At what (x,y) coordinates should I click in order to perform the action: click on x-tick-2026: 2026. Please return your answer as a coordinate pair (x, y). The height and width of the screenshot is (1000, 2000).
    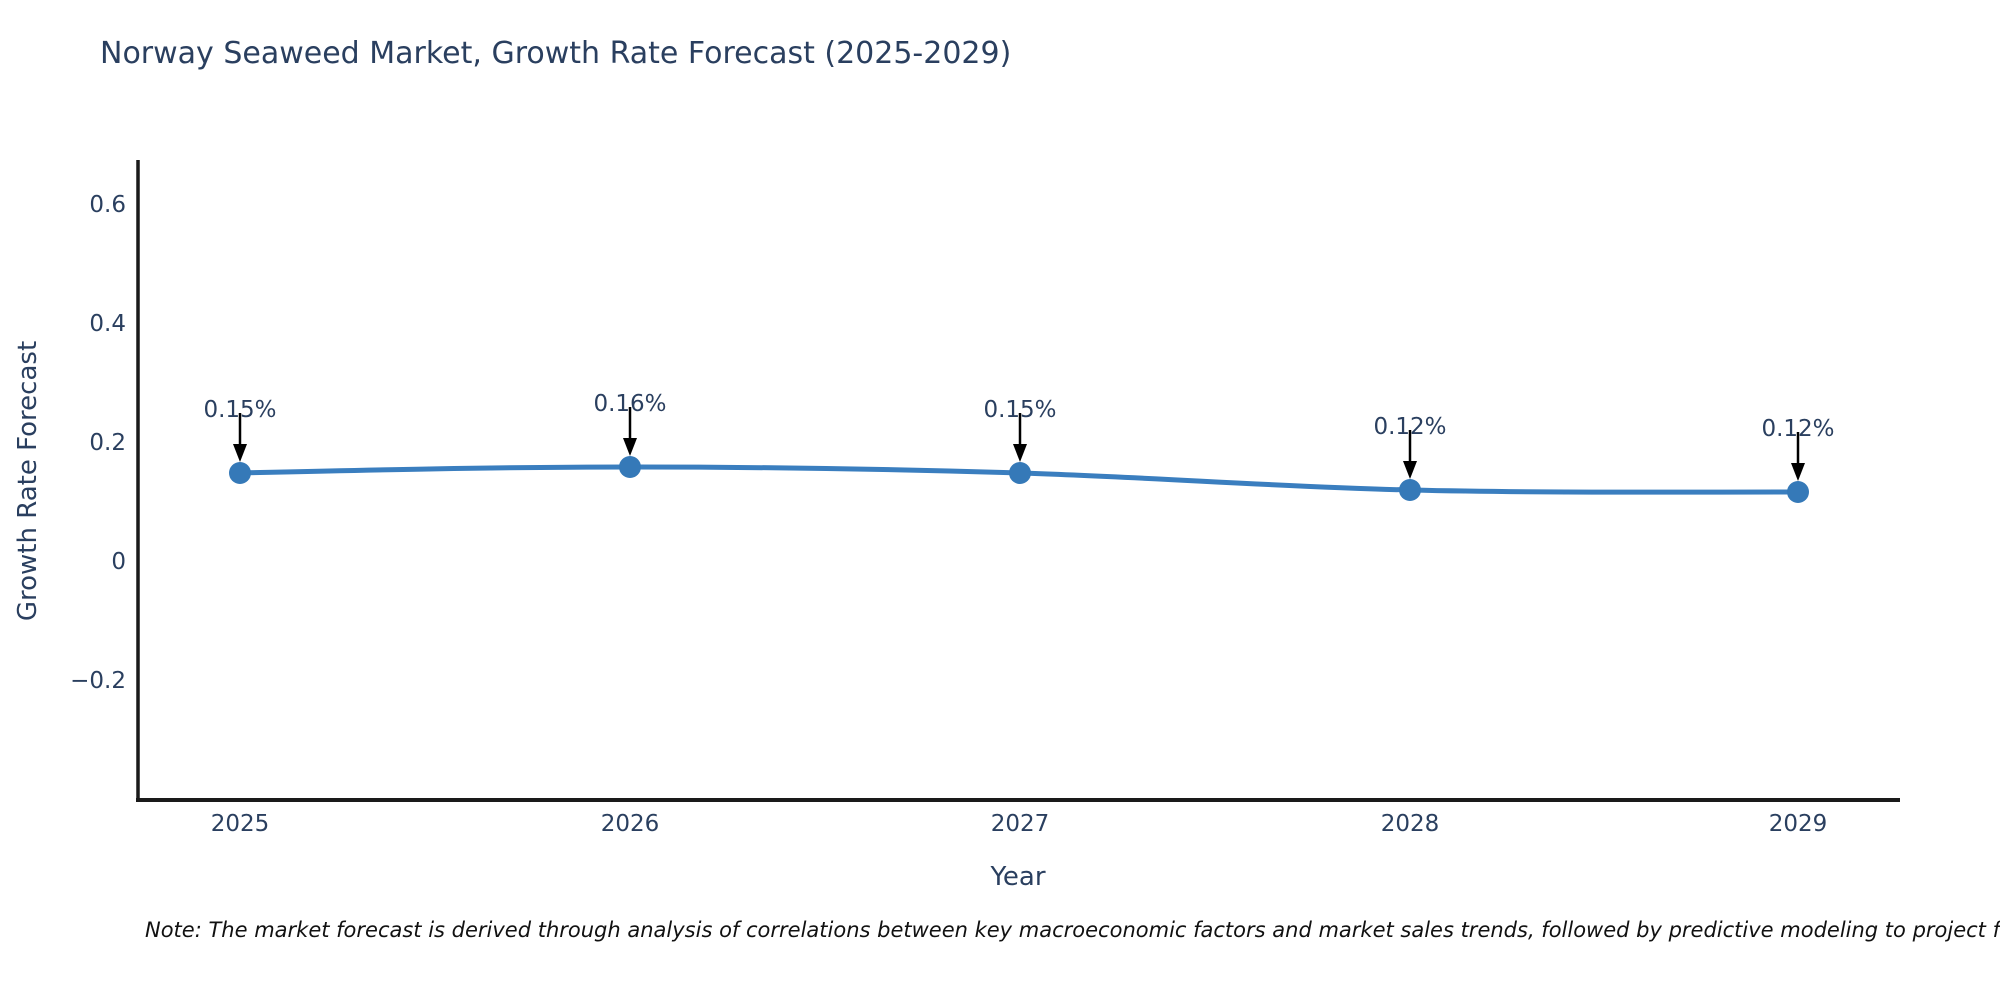
    Looking at the image, I should click on (630, 824).